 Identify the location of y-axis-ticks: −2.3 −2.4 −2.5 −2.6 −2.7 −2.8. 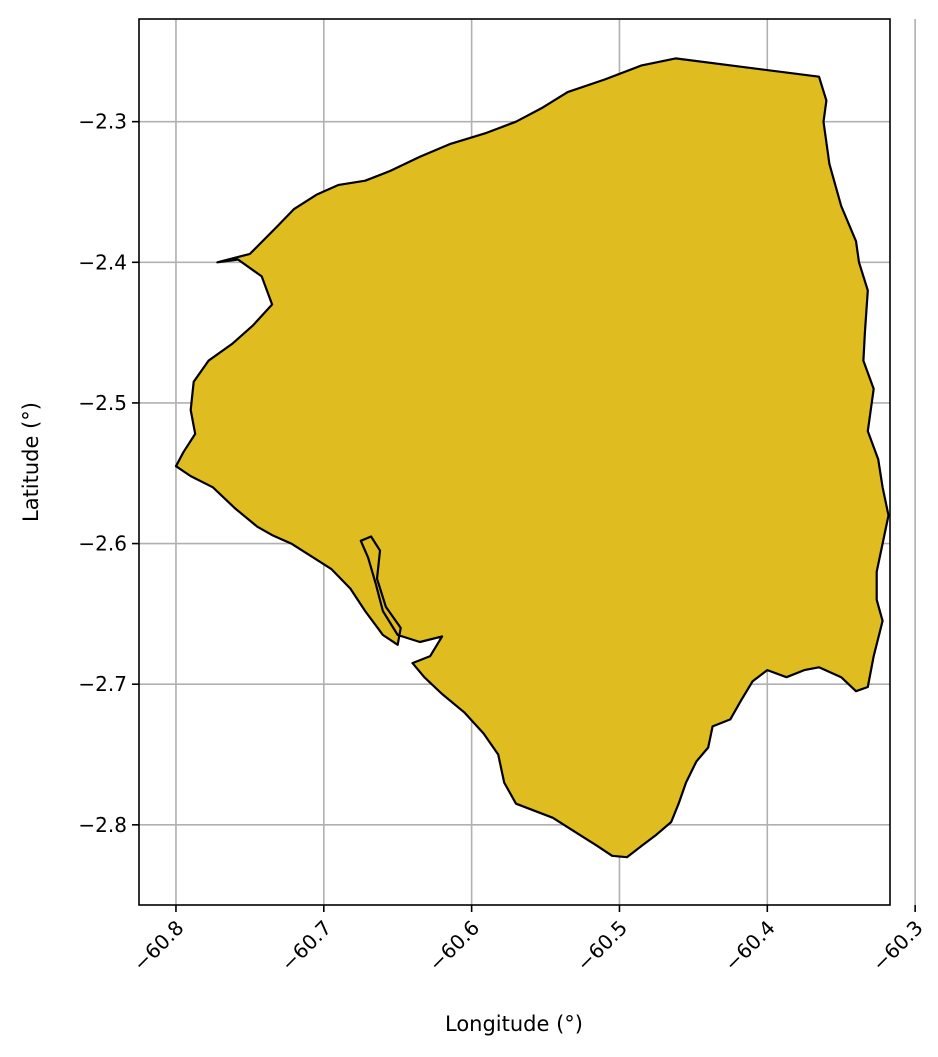
(108, 473).